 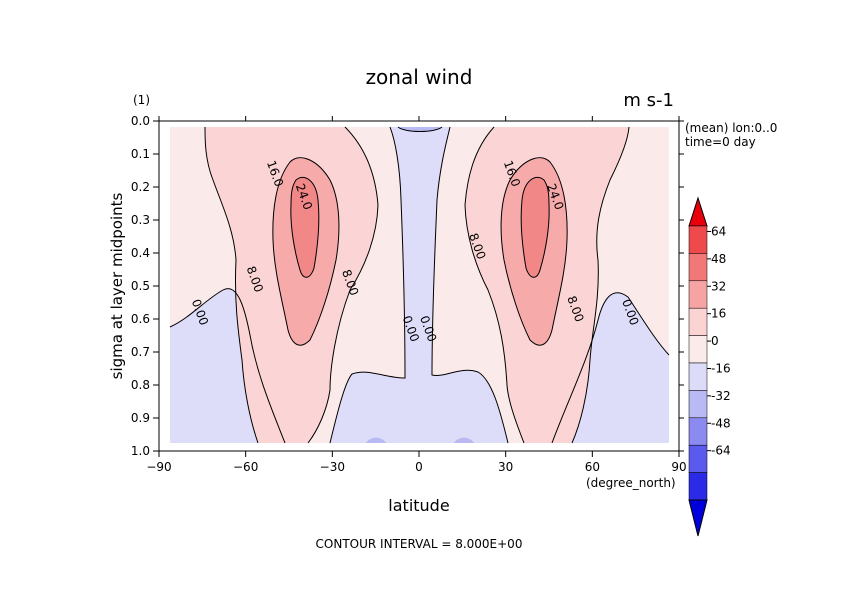 I want to click on x-tick-label: 0, so click(x=419, y=467).